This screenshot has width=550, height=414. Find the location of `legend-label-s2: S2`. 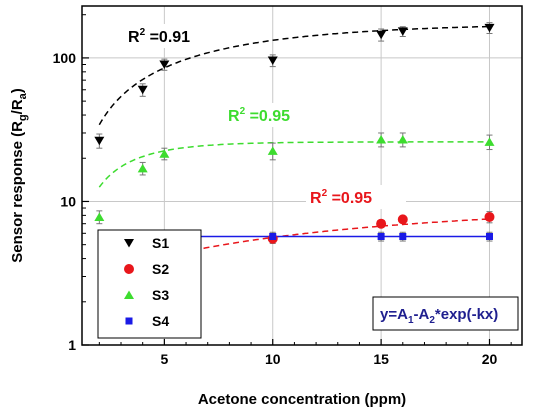

legend-label-s2: S2 is located at coordinates (160, 269).